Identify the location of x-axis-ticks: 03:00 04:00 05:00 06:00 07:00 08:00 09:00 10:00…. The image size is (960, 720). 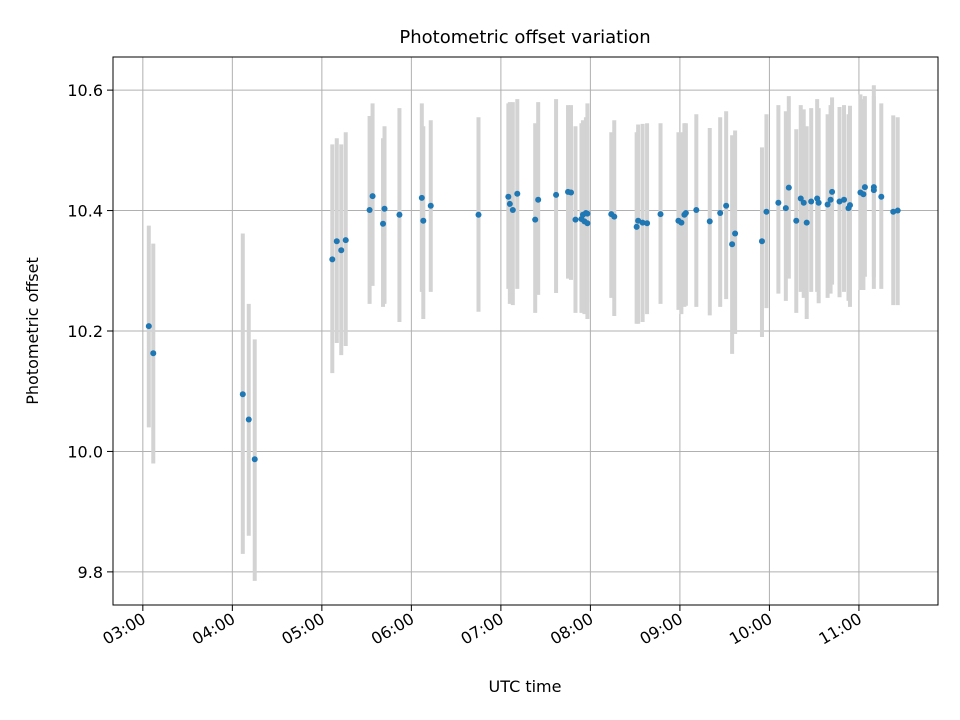
(482, 627).